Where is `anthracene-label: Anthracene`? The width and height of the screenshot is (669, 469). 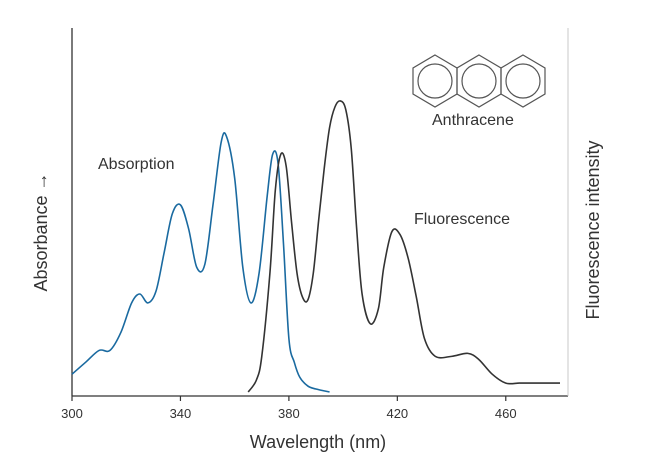
anthracene-label: Anthracene is located at coordinates (473, 120).